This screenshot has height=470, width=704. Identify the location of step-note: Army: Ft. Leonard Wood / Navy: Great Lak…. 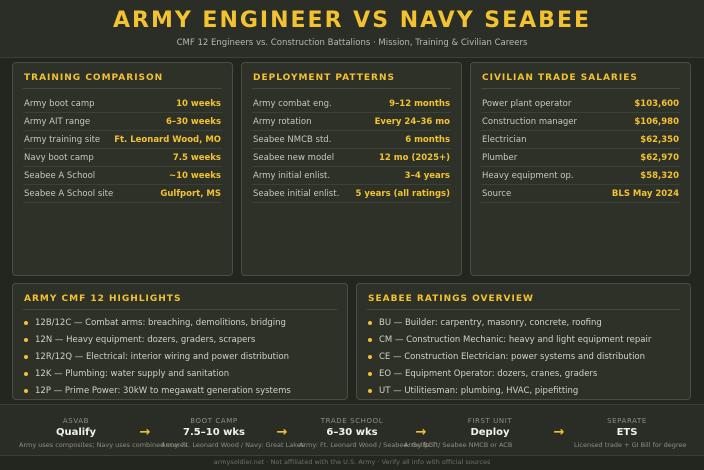
(233, 445).